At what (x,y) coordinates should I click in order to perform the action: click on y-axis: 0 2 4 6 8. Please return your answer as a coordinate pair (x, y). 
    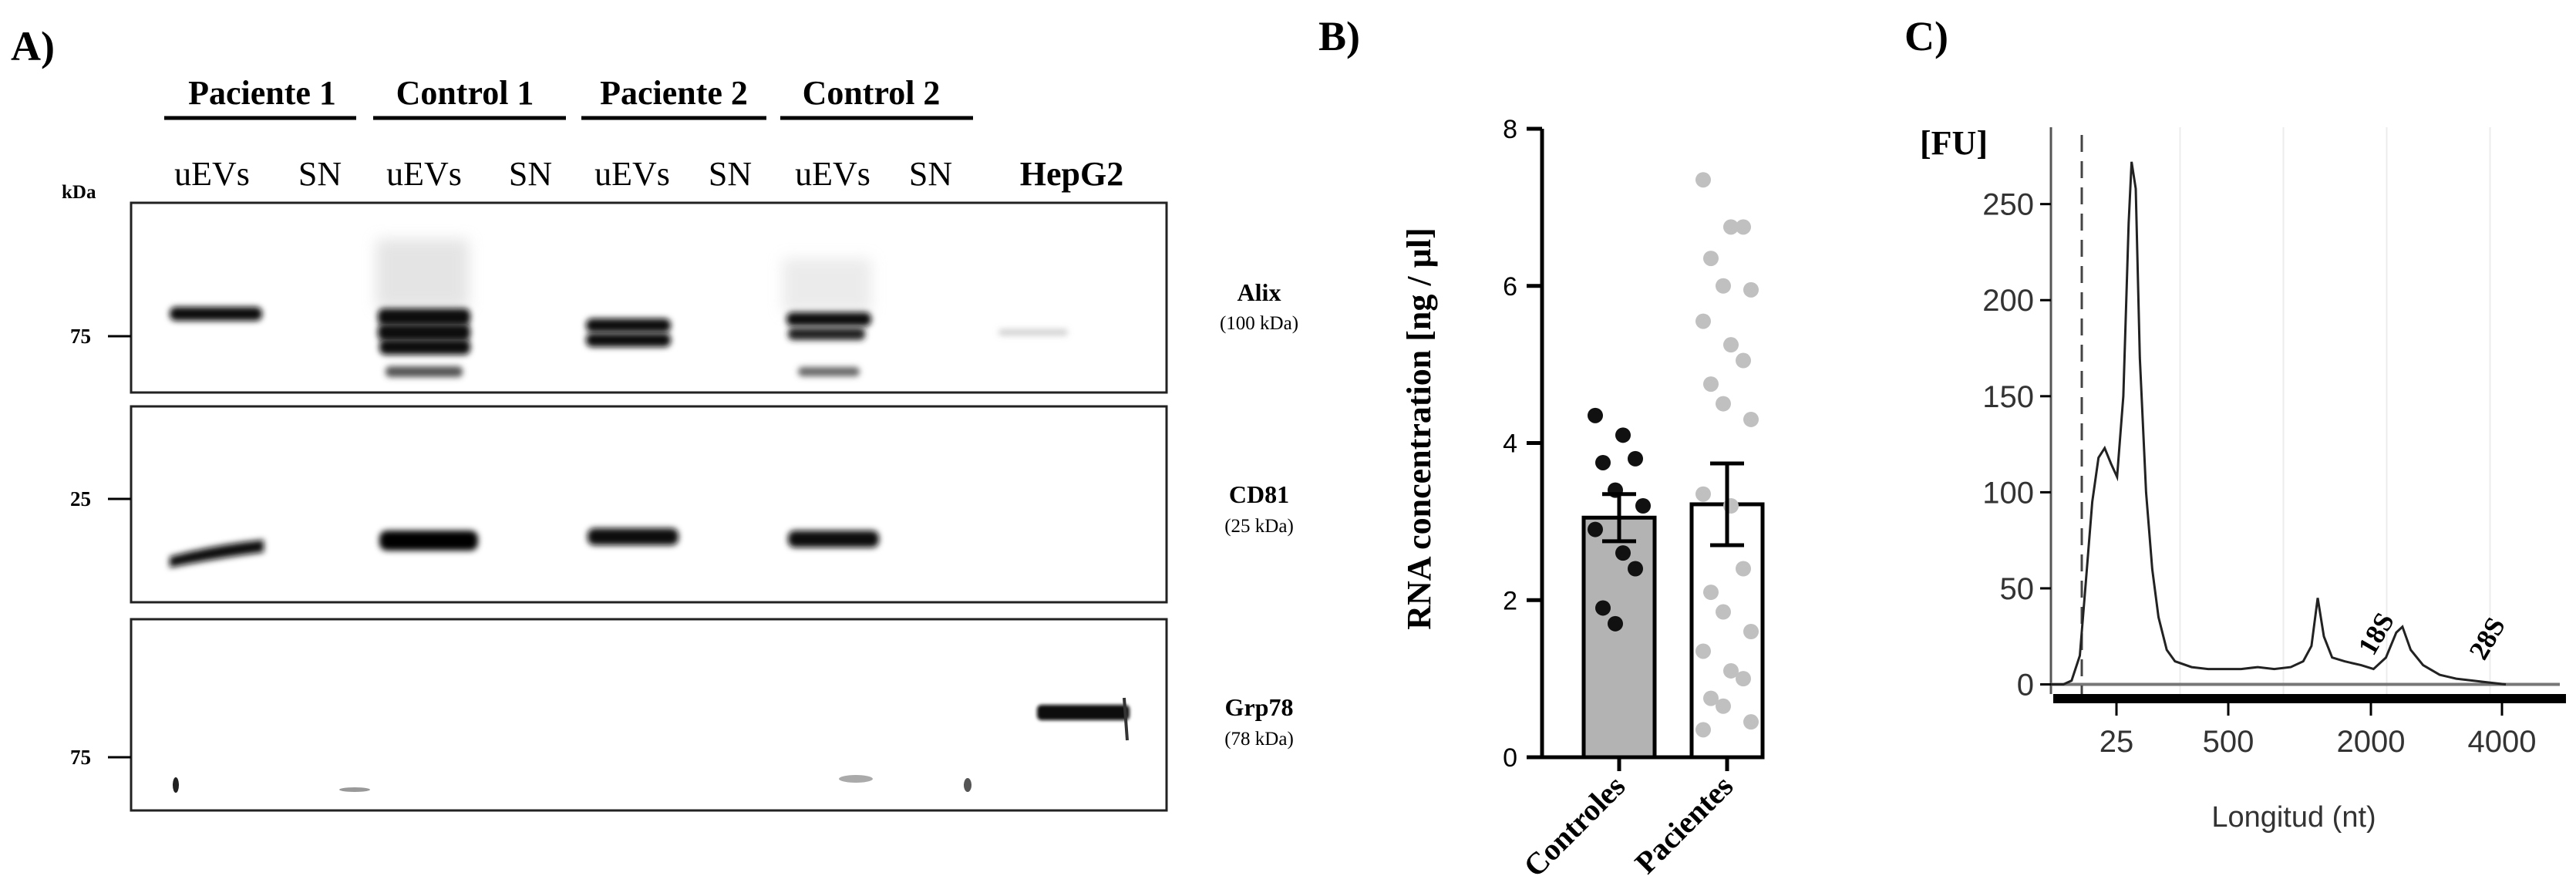
    Looking at the image, I should click on (1607, 444).